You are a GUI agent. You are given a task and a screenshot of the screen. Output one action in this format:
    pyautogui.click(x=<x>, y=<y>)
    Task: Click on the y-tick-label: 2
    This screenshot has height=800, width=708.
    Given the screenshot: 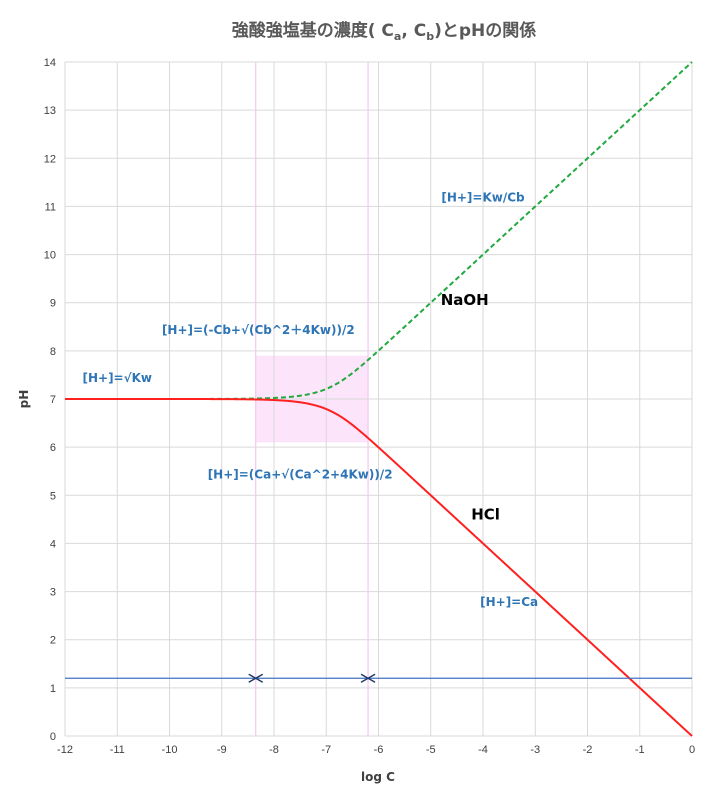 What is the action you would take?
    pyautogui.click(x=53, y=641)
    